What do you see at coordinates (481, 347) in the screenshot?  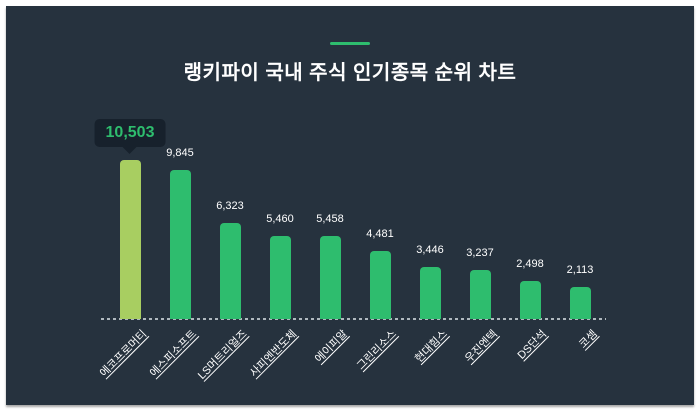 I see `category-label-8: 우진엔텍` at bounding box center [481, 347].